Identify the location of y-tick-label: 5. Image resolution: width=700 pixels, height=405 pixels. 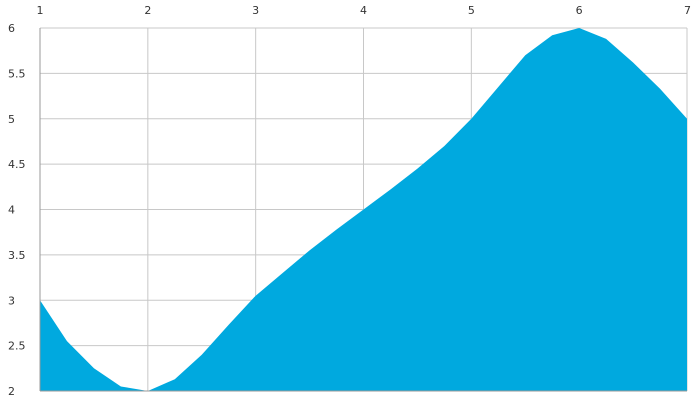
(11, 119).